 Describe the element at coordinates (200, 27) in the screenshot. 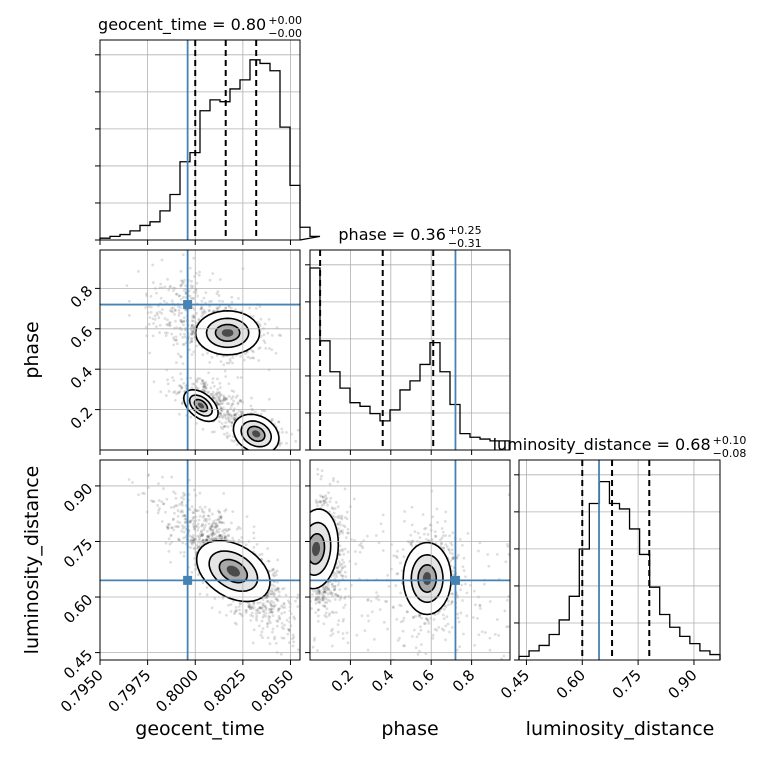

I see `title-geocent_time: geocent_time = 0.80 +0.00−0.00` at that location.